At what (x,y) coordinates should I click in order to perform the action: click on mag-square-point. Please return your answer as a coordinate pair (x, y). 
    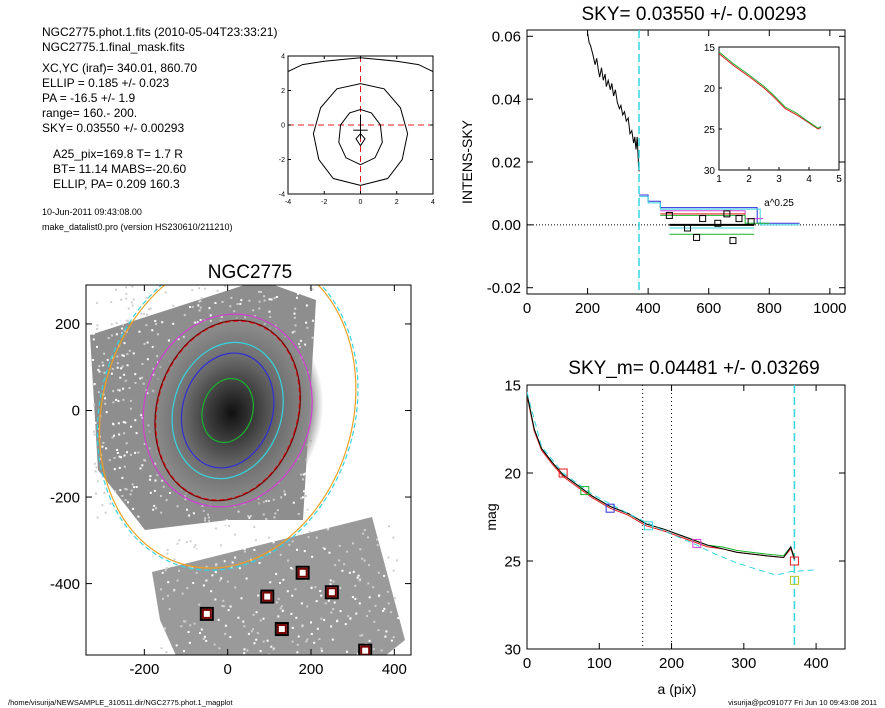
    Looking at the image, I should click on (697, 543).